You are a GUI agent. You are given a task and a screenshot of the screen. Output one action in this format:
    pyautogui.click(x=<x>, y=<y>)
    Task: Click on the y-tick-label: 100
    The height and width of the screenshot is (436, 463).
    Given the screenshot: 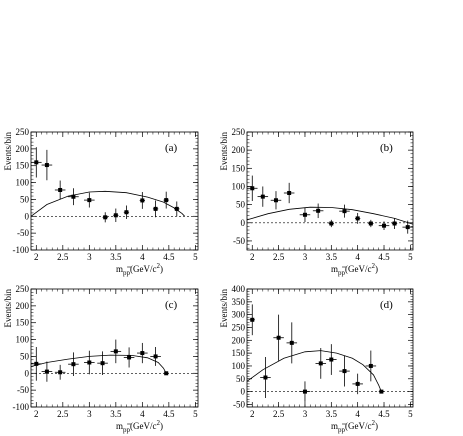 What is the action you would take?
    pyautogui.click(x=239, y=186)
    